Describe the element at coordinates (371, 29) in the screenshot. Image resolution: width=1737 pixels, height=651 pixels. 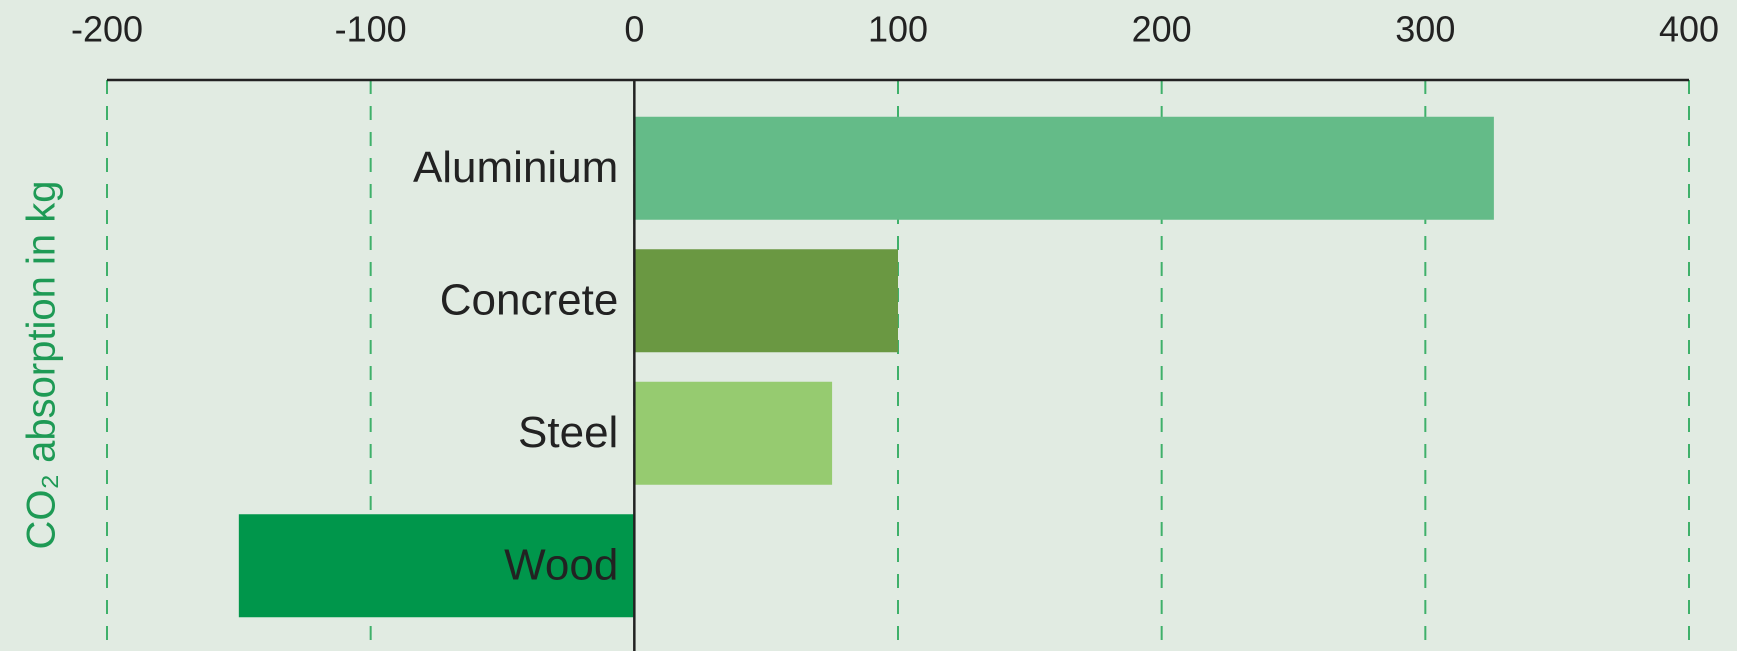
I see `x-tick-label: -100` at that location.